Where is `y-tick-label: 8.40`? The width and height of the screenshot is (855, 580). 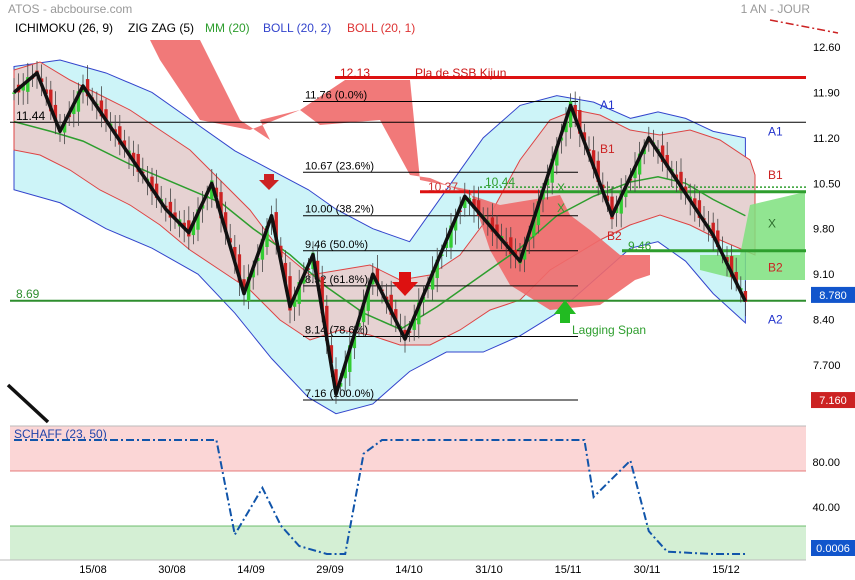 y-tick-label: 8.40 is located at coordinates (823, 321).